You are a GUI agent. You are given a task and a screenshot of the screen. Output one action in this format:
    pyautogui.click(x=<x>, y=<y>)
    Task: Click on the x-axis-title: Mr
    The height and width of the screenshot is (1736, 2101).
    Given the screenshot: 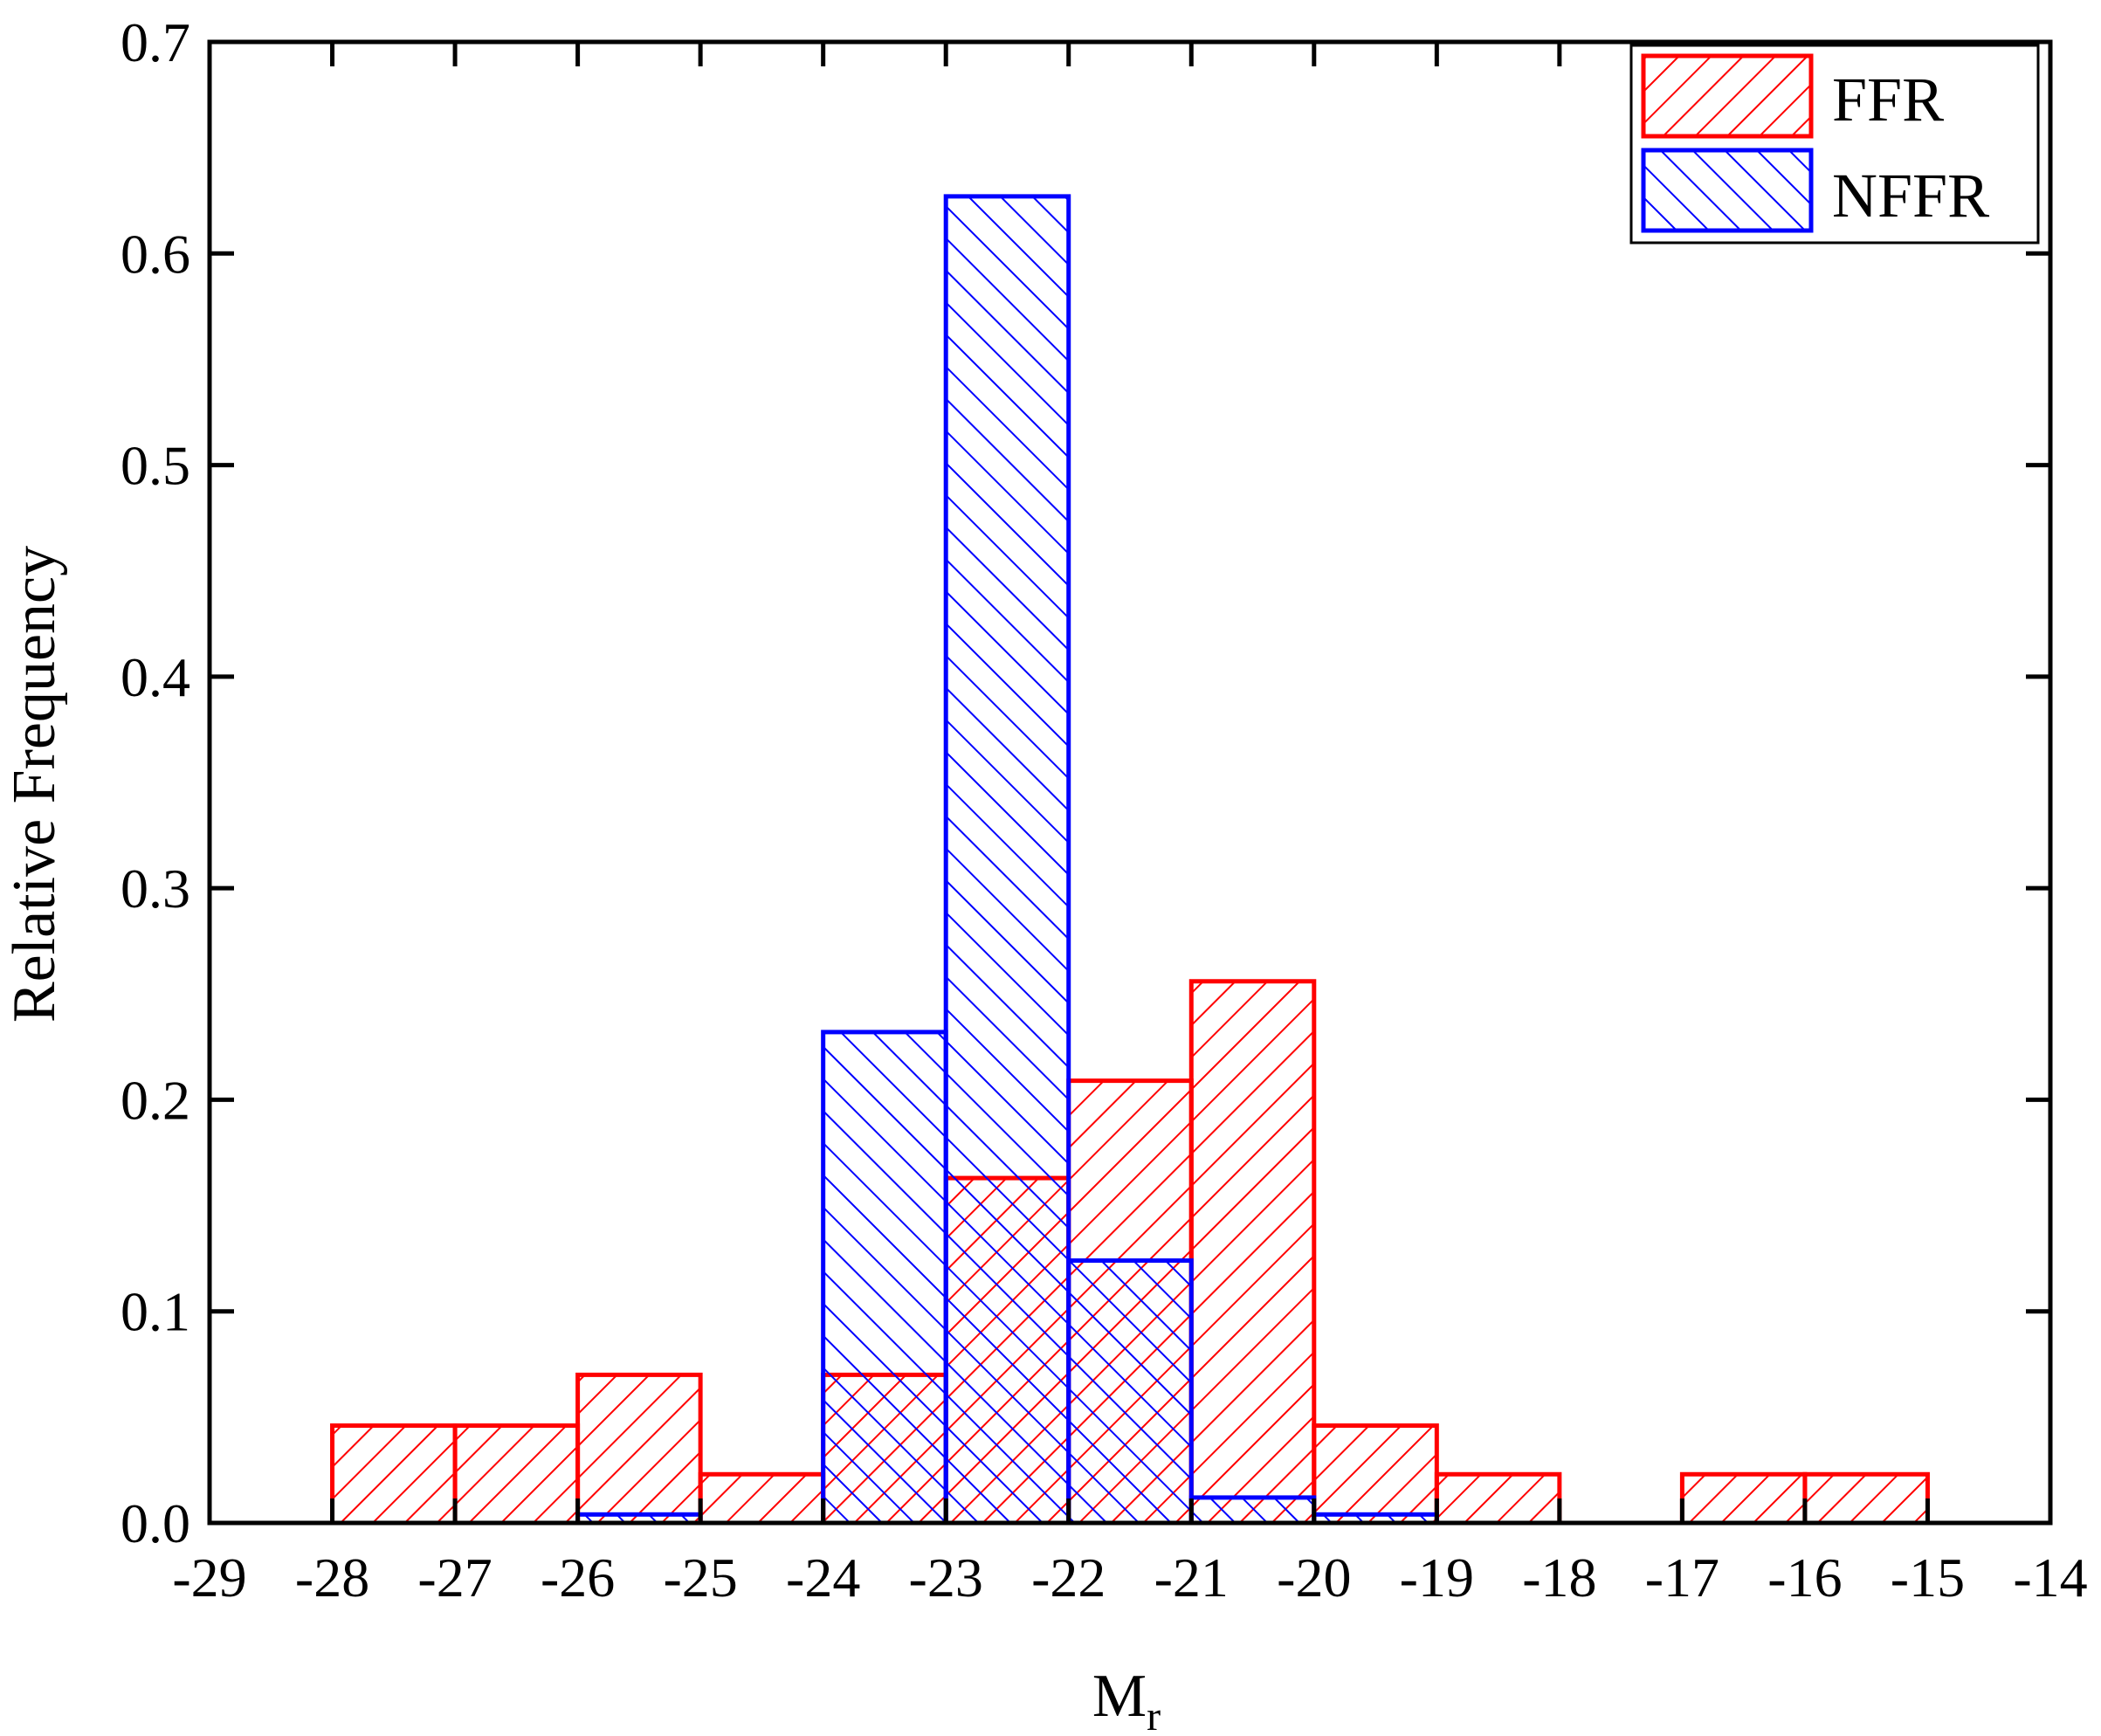 What is the action you would take?
    pyautogui.click(x=1126, y=1700)
    